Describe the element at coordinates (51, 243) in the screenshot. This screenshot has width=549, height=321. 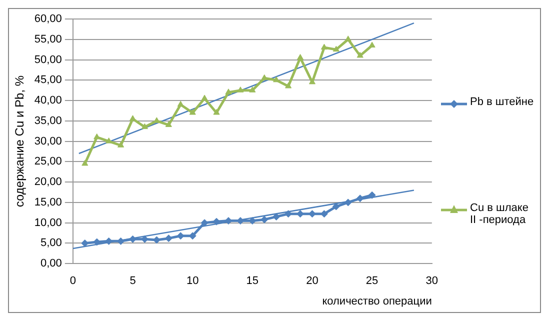
I see `y-tick-label: 5,00` at that location.